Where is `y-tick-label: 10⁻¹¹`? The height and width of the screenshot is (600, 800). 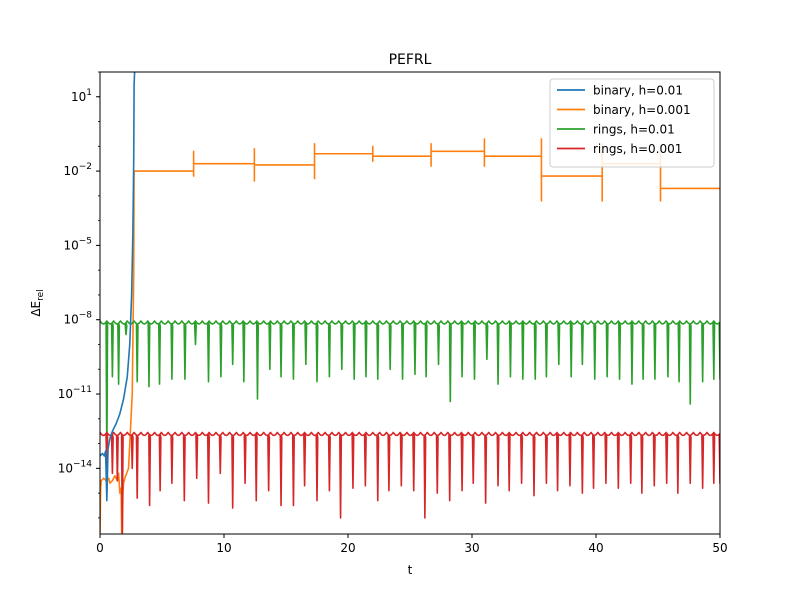
y-tick-label: 10⁻¹¹ is located at coordinates (75, 393).